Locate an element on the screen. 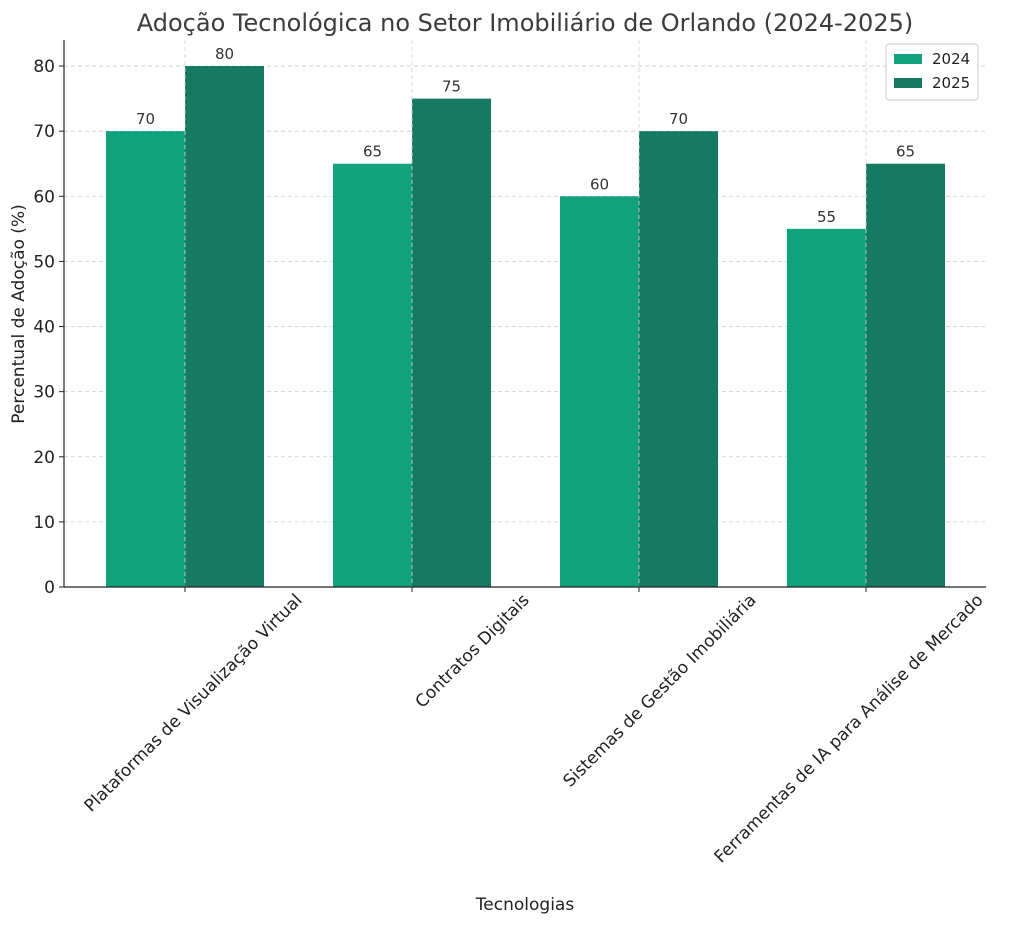 This screenshot has width=1024, height=928. x-axis-label: Tecnologias is located at coordinates (525, 905).